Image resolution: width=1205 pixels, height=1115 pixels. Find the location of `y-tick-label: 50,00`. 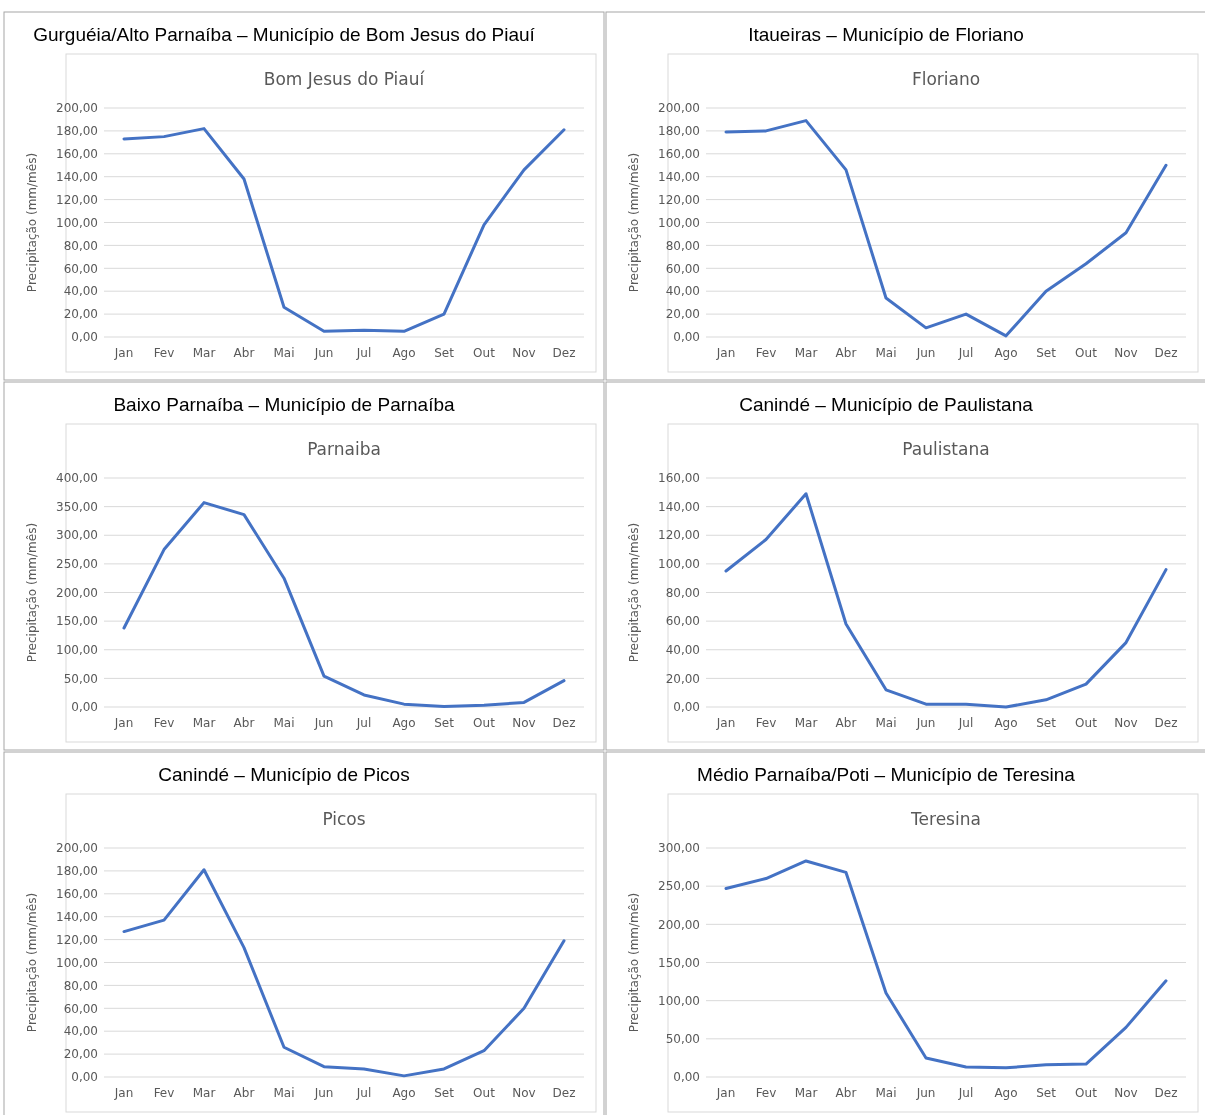

y-tick-label: 50,00 is located at coordinates (682, 1039).